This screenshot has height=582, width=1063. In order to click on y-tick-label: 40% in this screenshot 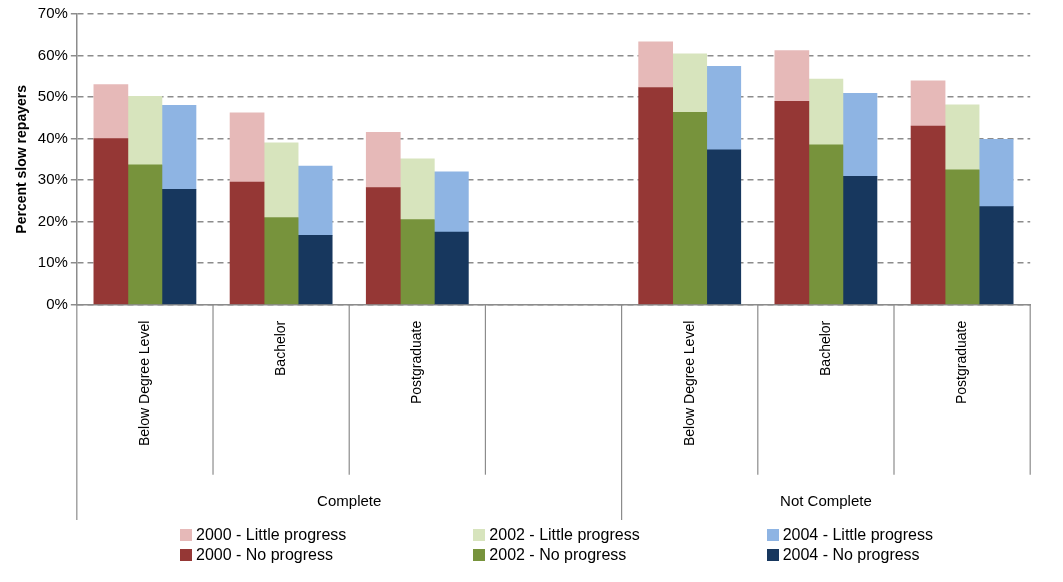, I will do `click(52, 137)`.